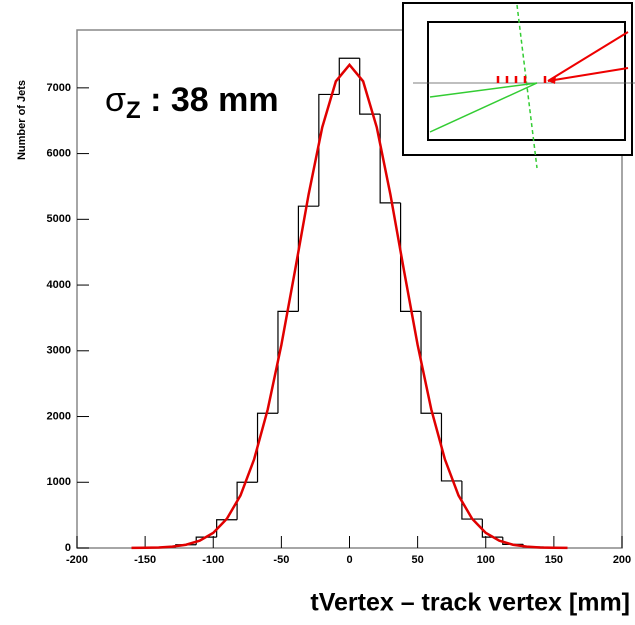 This screenshot has width=635, height=625. What do you see at coordinates (59, 153) in the screenshot?
I see `y-tick-label: 6000` at bounding box center [59, 153].